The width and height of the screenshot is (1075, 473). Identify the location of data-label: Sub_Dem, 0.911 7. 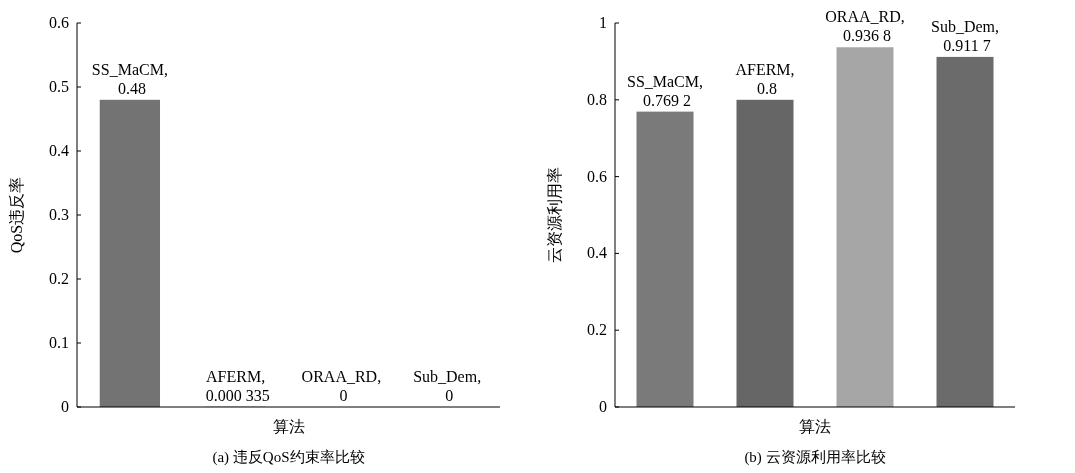
(965, 35).